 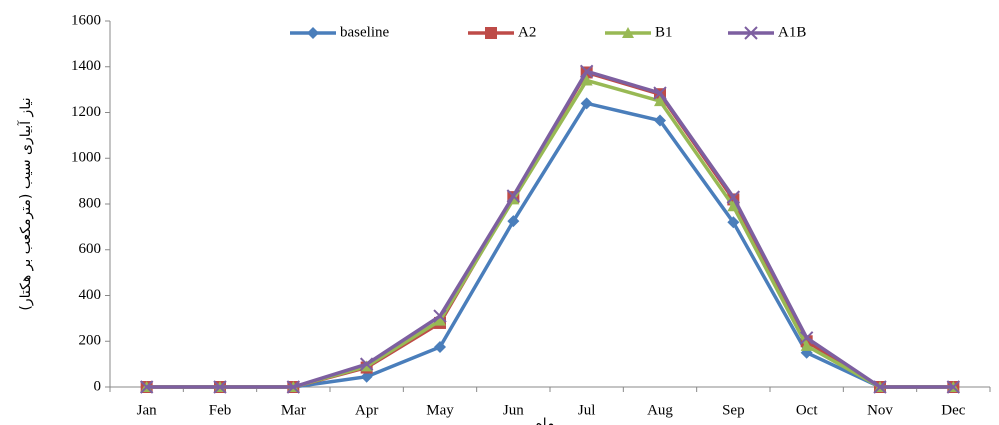 I want to click on y-tick-label: 1400, so click(x=86, y=66).